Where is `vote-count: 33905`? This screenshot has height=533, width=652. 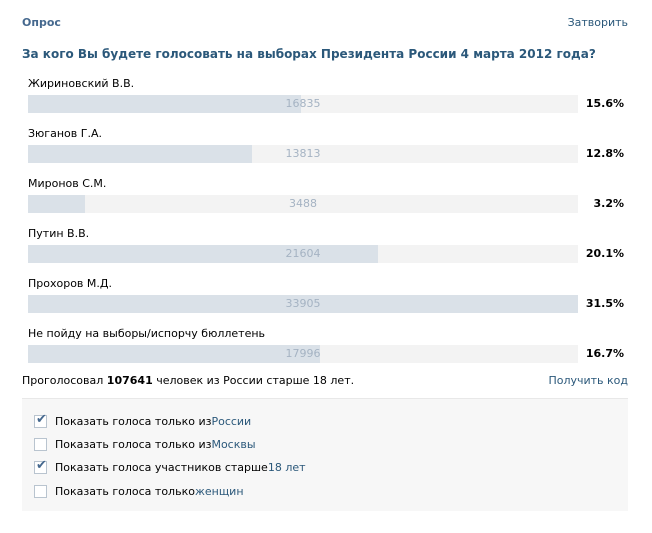 vote-count: 33905 is located at coordinates (303, 303).